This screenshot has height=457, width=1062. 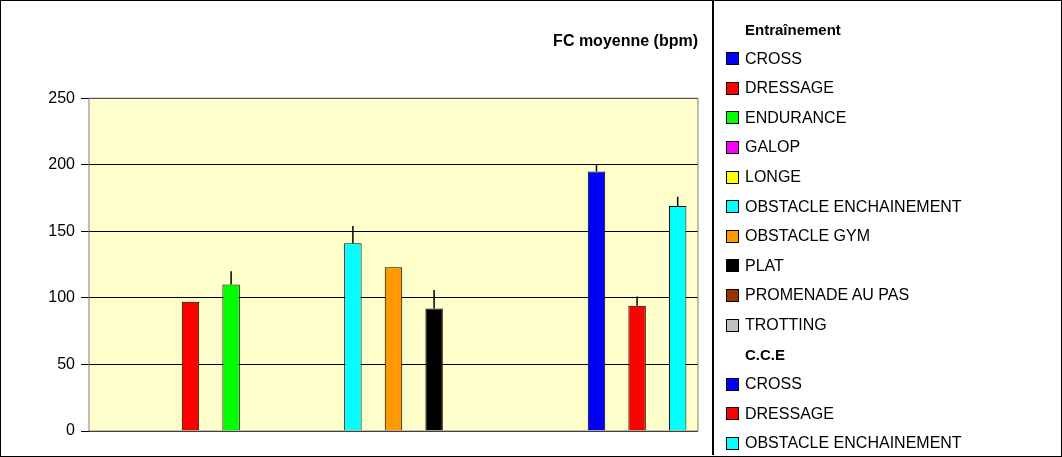 I want to click on legend-label: GALOP, so click(x=773, y=147).